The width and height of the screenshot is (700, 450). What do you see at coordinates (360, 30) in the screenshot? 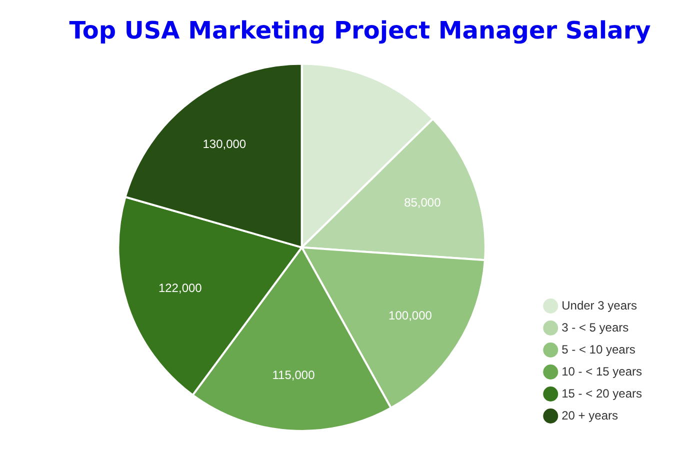
I see `chart-title: Top USA Marketing Project Manager Salary` at bounding box center [360, 30].